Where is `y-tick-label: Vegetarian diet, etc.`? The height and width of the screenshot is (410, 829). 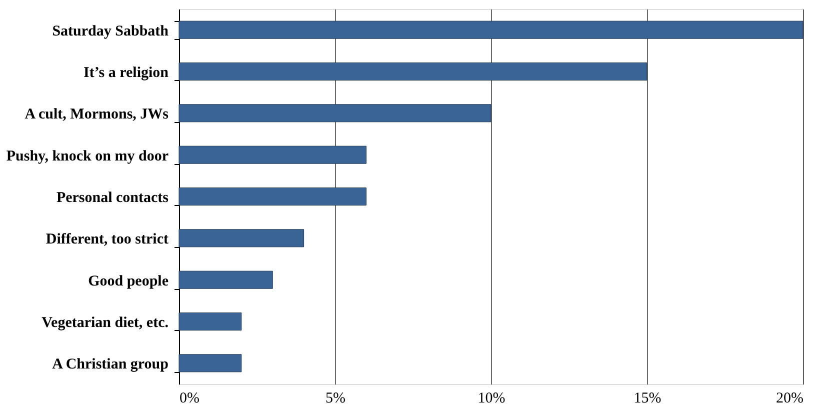
y-tick-label: Vegetarian diet, etc. is located at coordinates (105, 323).